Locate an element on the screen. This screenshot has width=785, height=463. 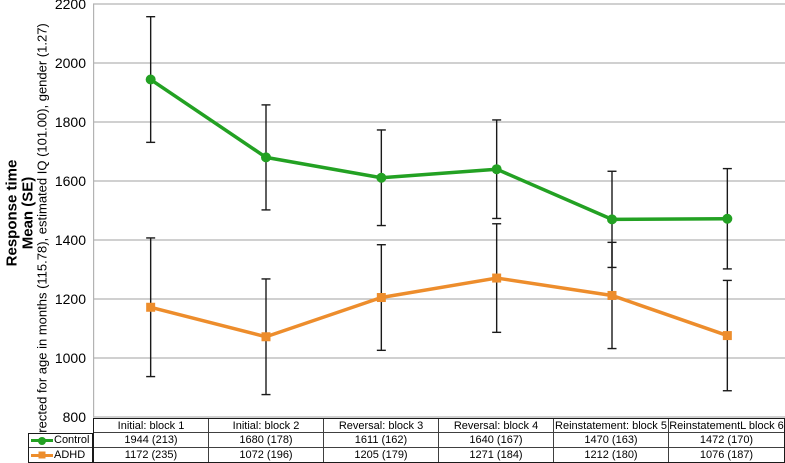
series-line-adhd is located at coordinates (439, 307).